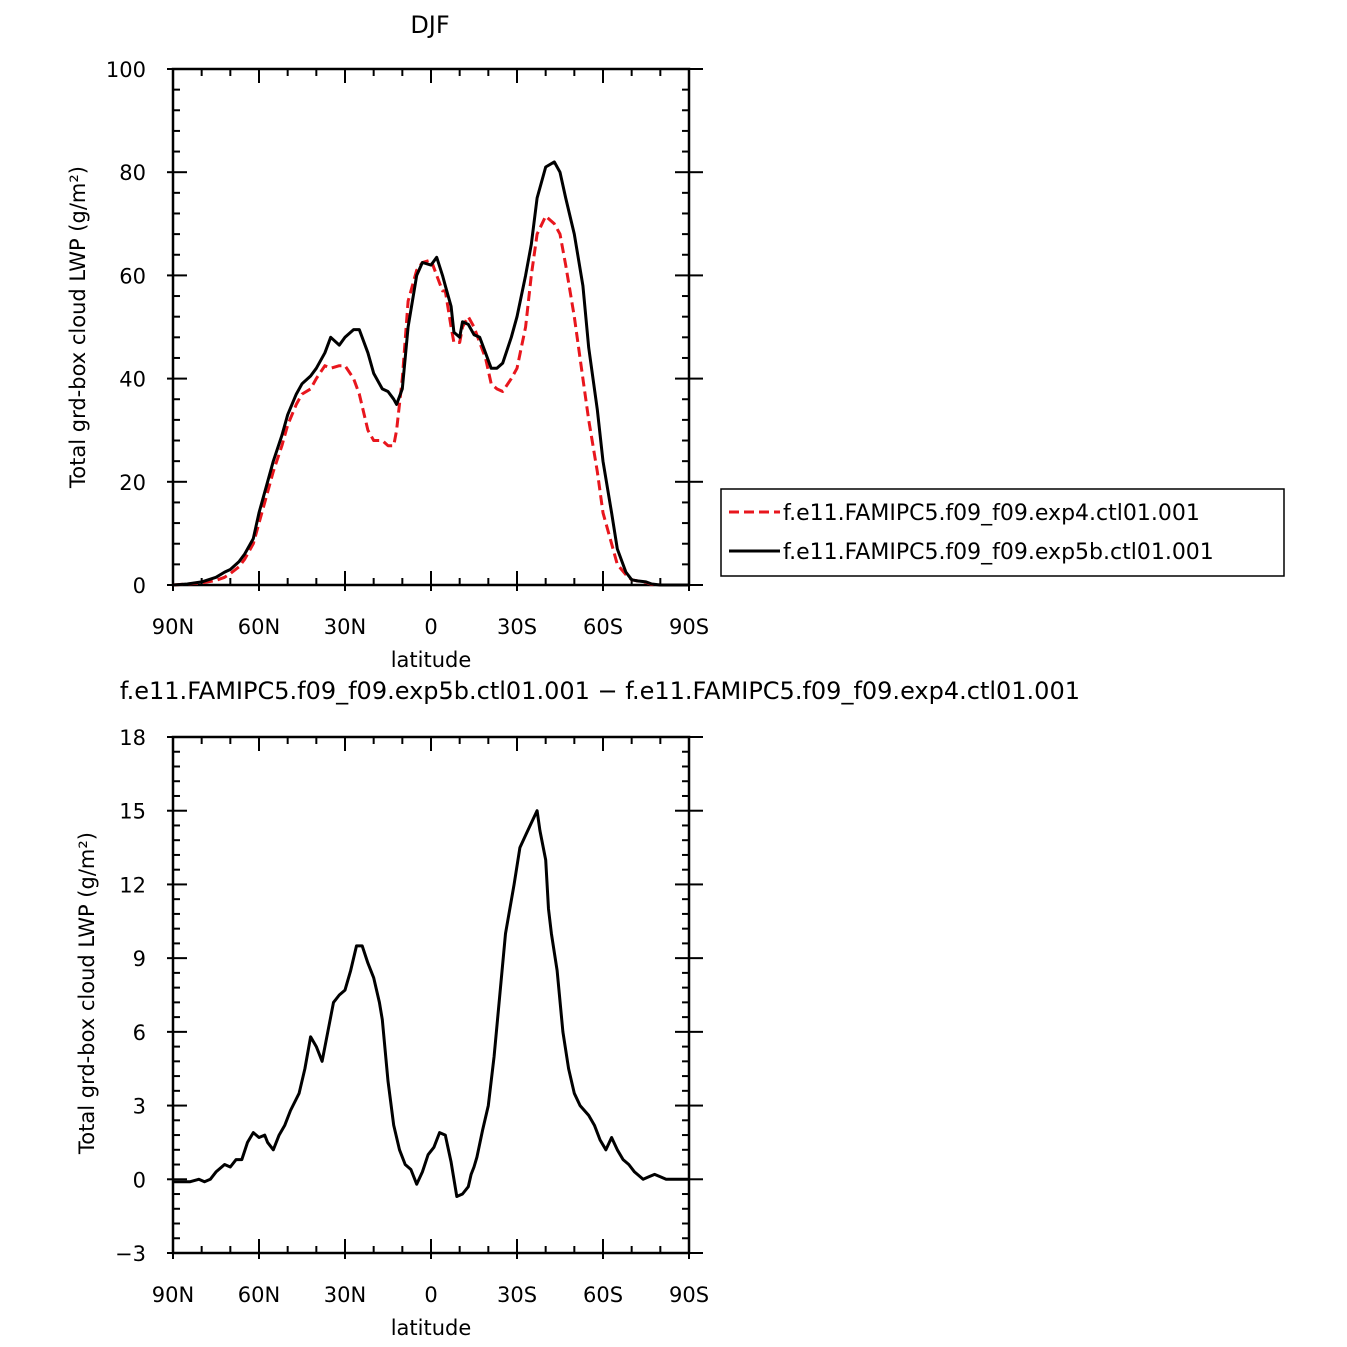  What do you see at coordinates (132, 380) in the screenshot?
I see `y-tick-label: 40` at bounding box center [132, 380].